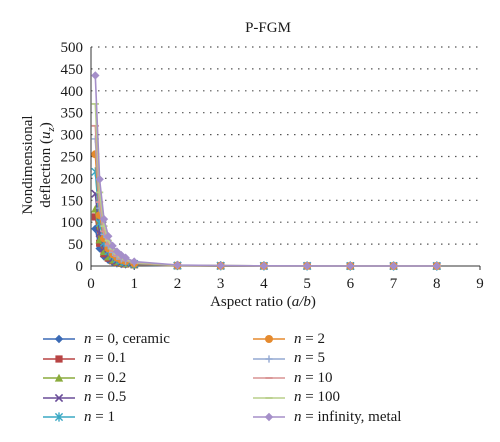 This screenshot has width=500, height=442. I want to click on y-tick-label: 450, so click(72, 70).